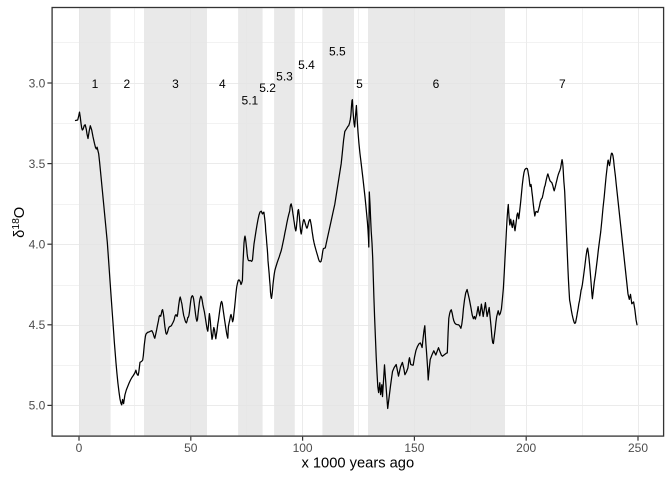 The image size is (672, 485). Describe the element at coordinates (526, 448) in the screenshot. I see `svg-text: 200` at that location.